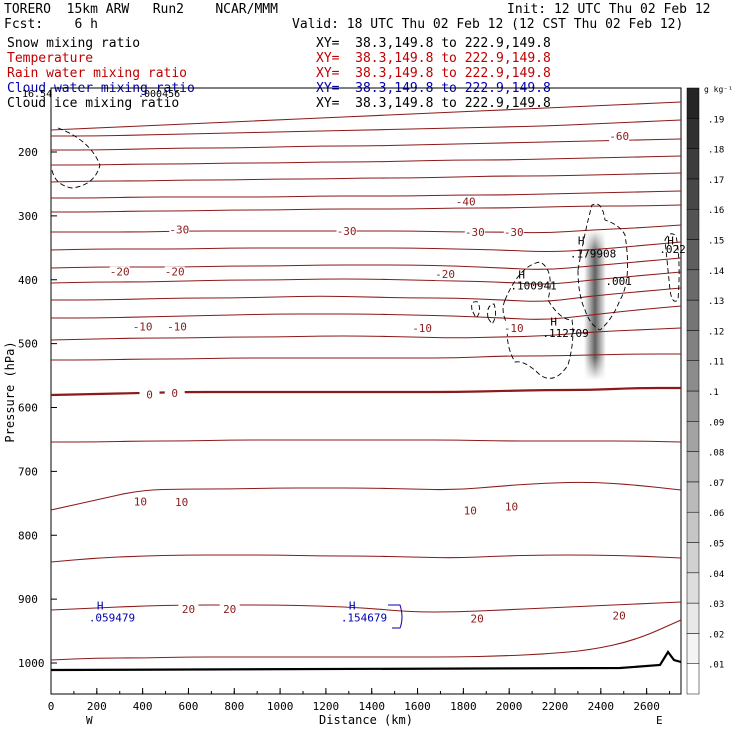 This screenshot has width=740, height=740. What do you see at coordinates (716, 423) in the screenshot?
I see `colorbar-tick-label: .09` at bounding box center [716, 423].